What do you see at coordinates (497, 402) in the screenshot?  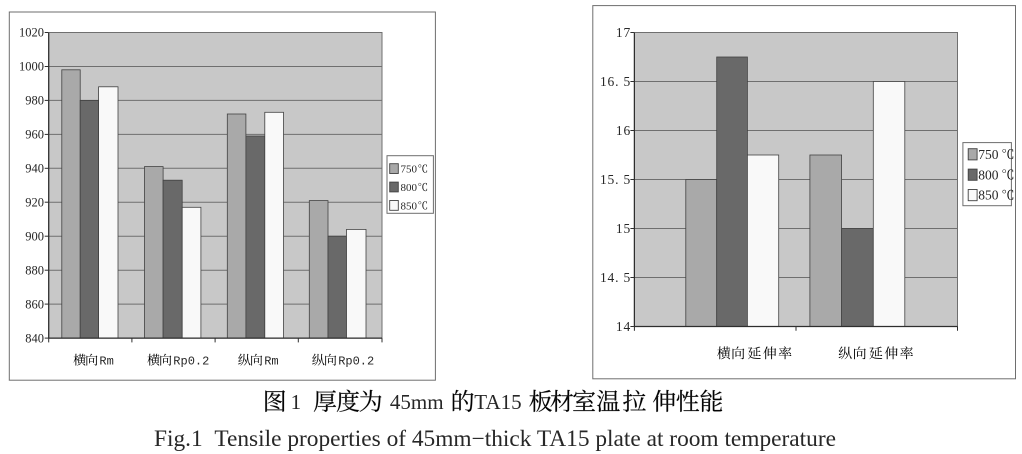 I see `svg-text: TA15` at bounding box center [497, 402].